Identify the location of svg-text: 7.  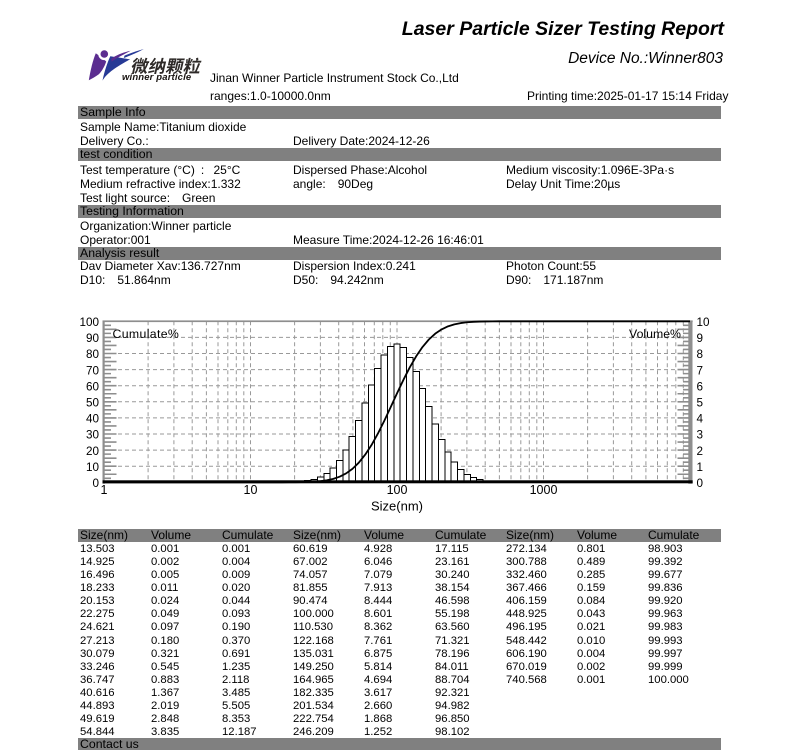
(700, 370).